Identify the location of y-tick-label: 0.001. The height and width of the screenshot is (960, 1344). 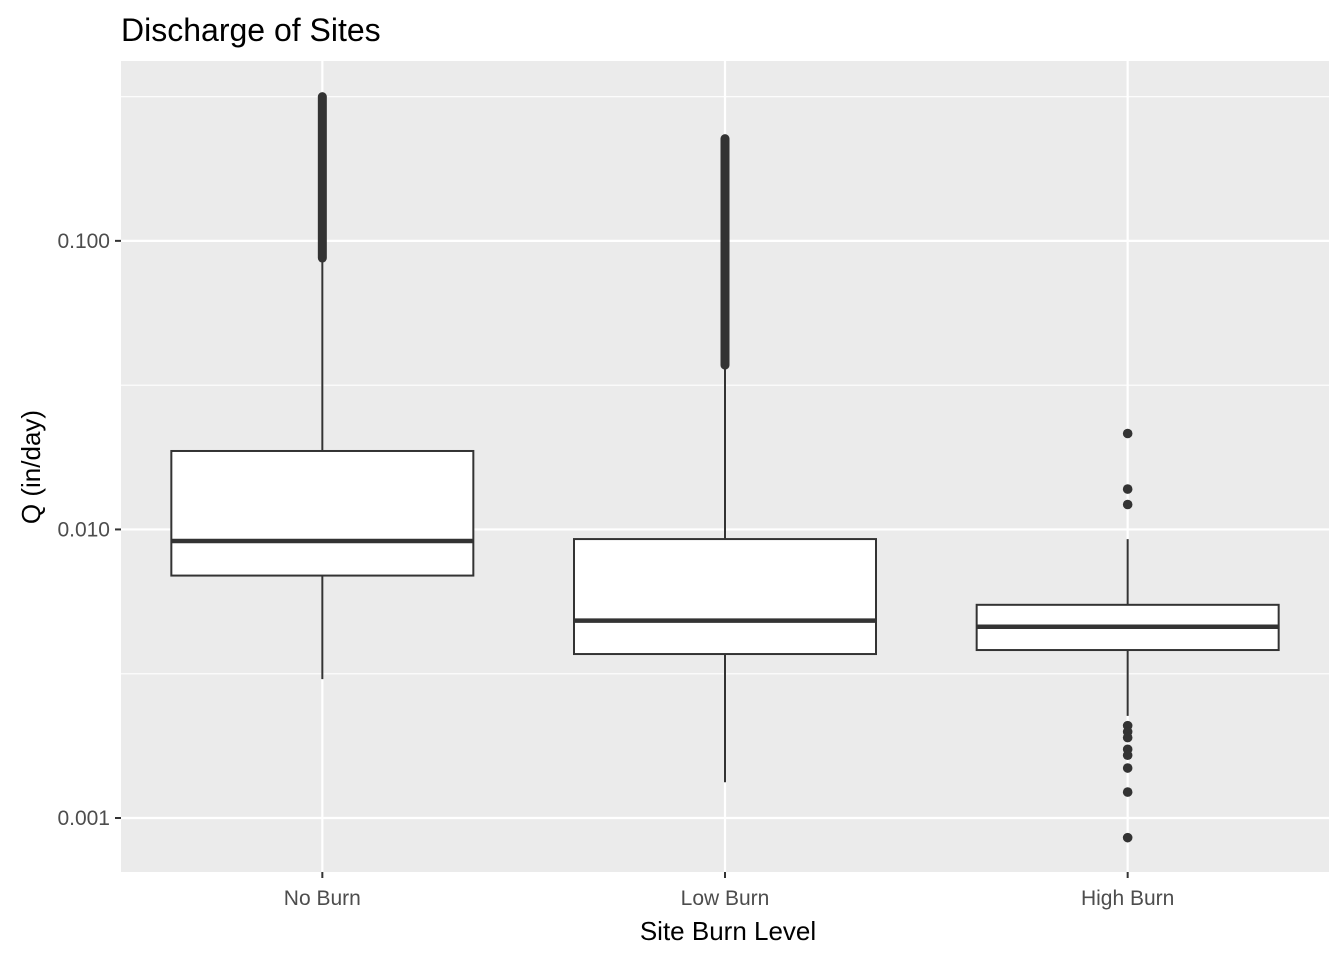
(83, 818).